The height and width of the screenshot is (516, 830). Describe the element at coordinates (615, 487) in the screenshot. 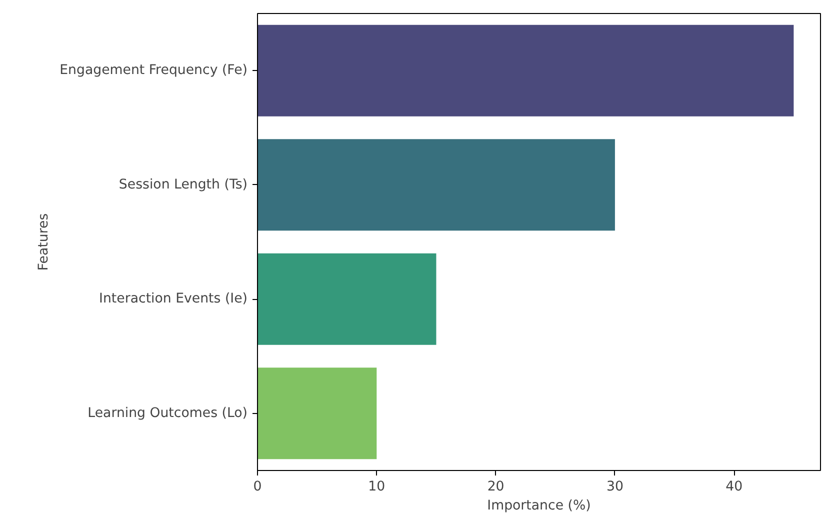

I see `x-tick-label: 30` at that location.